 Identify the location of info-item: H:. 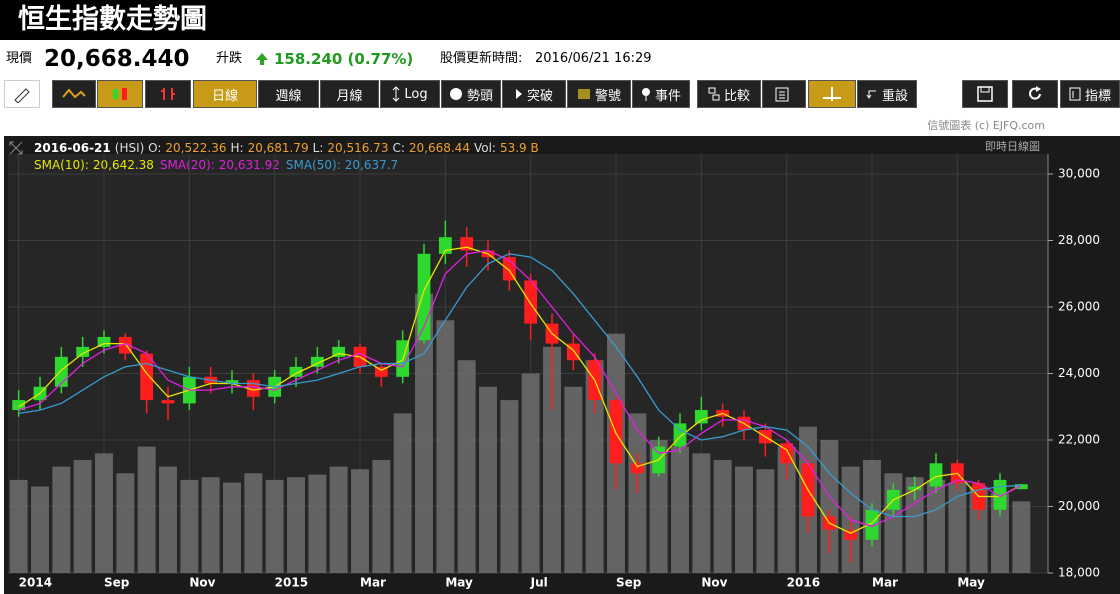
(236, 148).